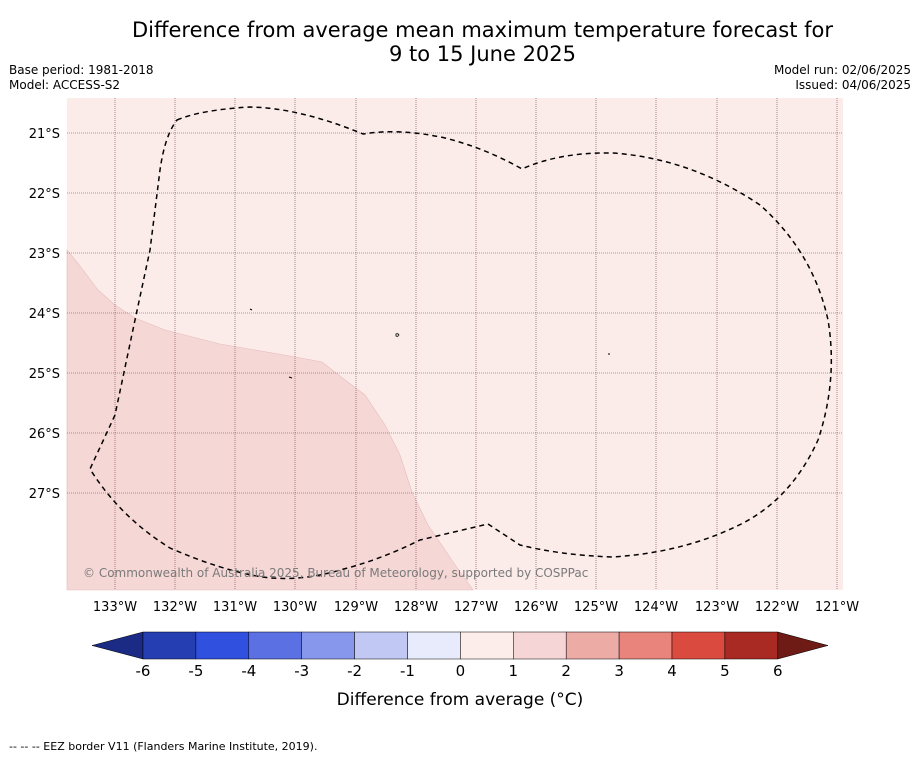  I want to click on colorbar-tick-label: -1, so click(407, 671).